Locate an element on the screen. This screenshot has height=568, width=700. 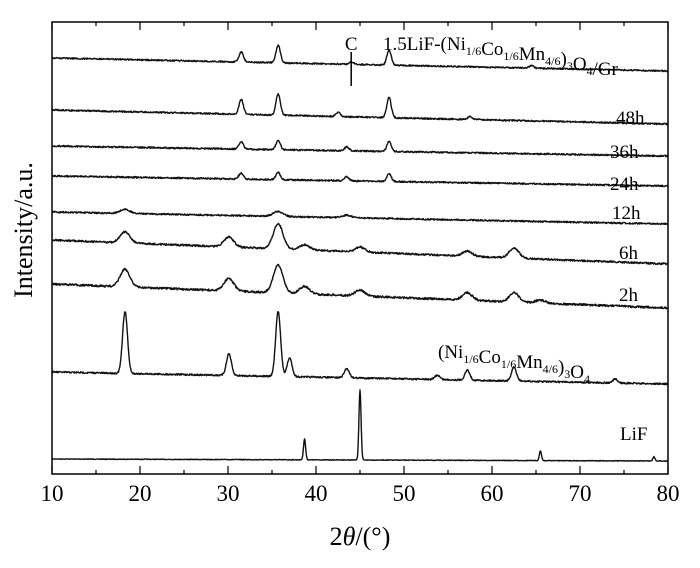
x-tick-label: 50 is located at coordinates (404, 493).